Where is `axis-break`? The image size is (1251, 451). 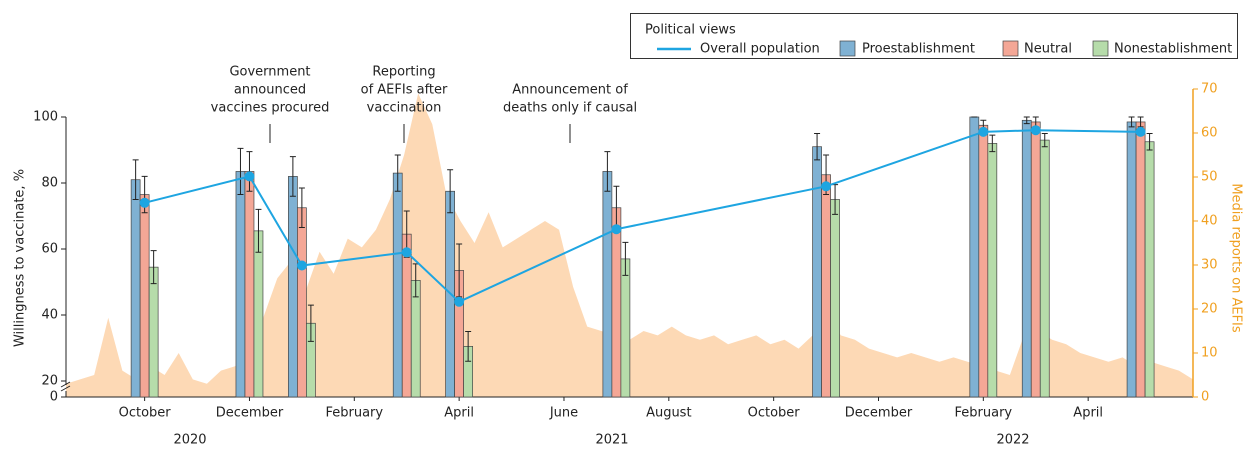
axis-break is located at coordinates (65, 386).